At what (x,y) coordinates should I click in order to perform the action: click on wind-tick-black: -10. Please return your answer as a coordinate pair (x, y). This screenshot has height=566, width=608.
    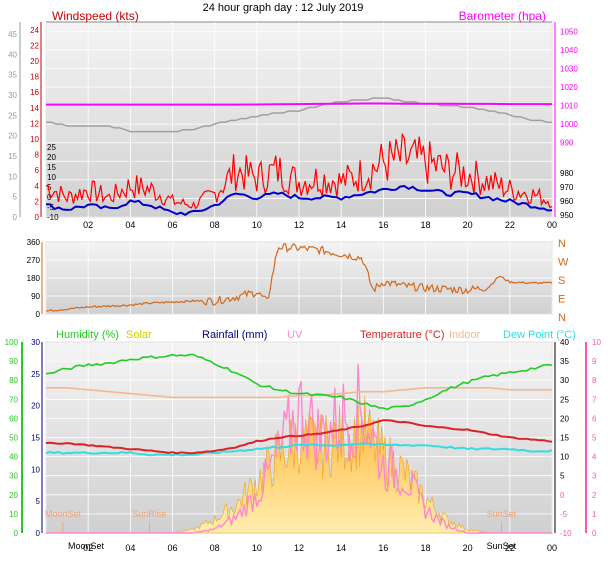
    Looking at the image, I should click on (53, 217).